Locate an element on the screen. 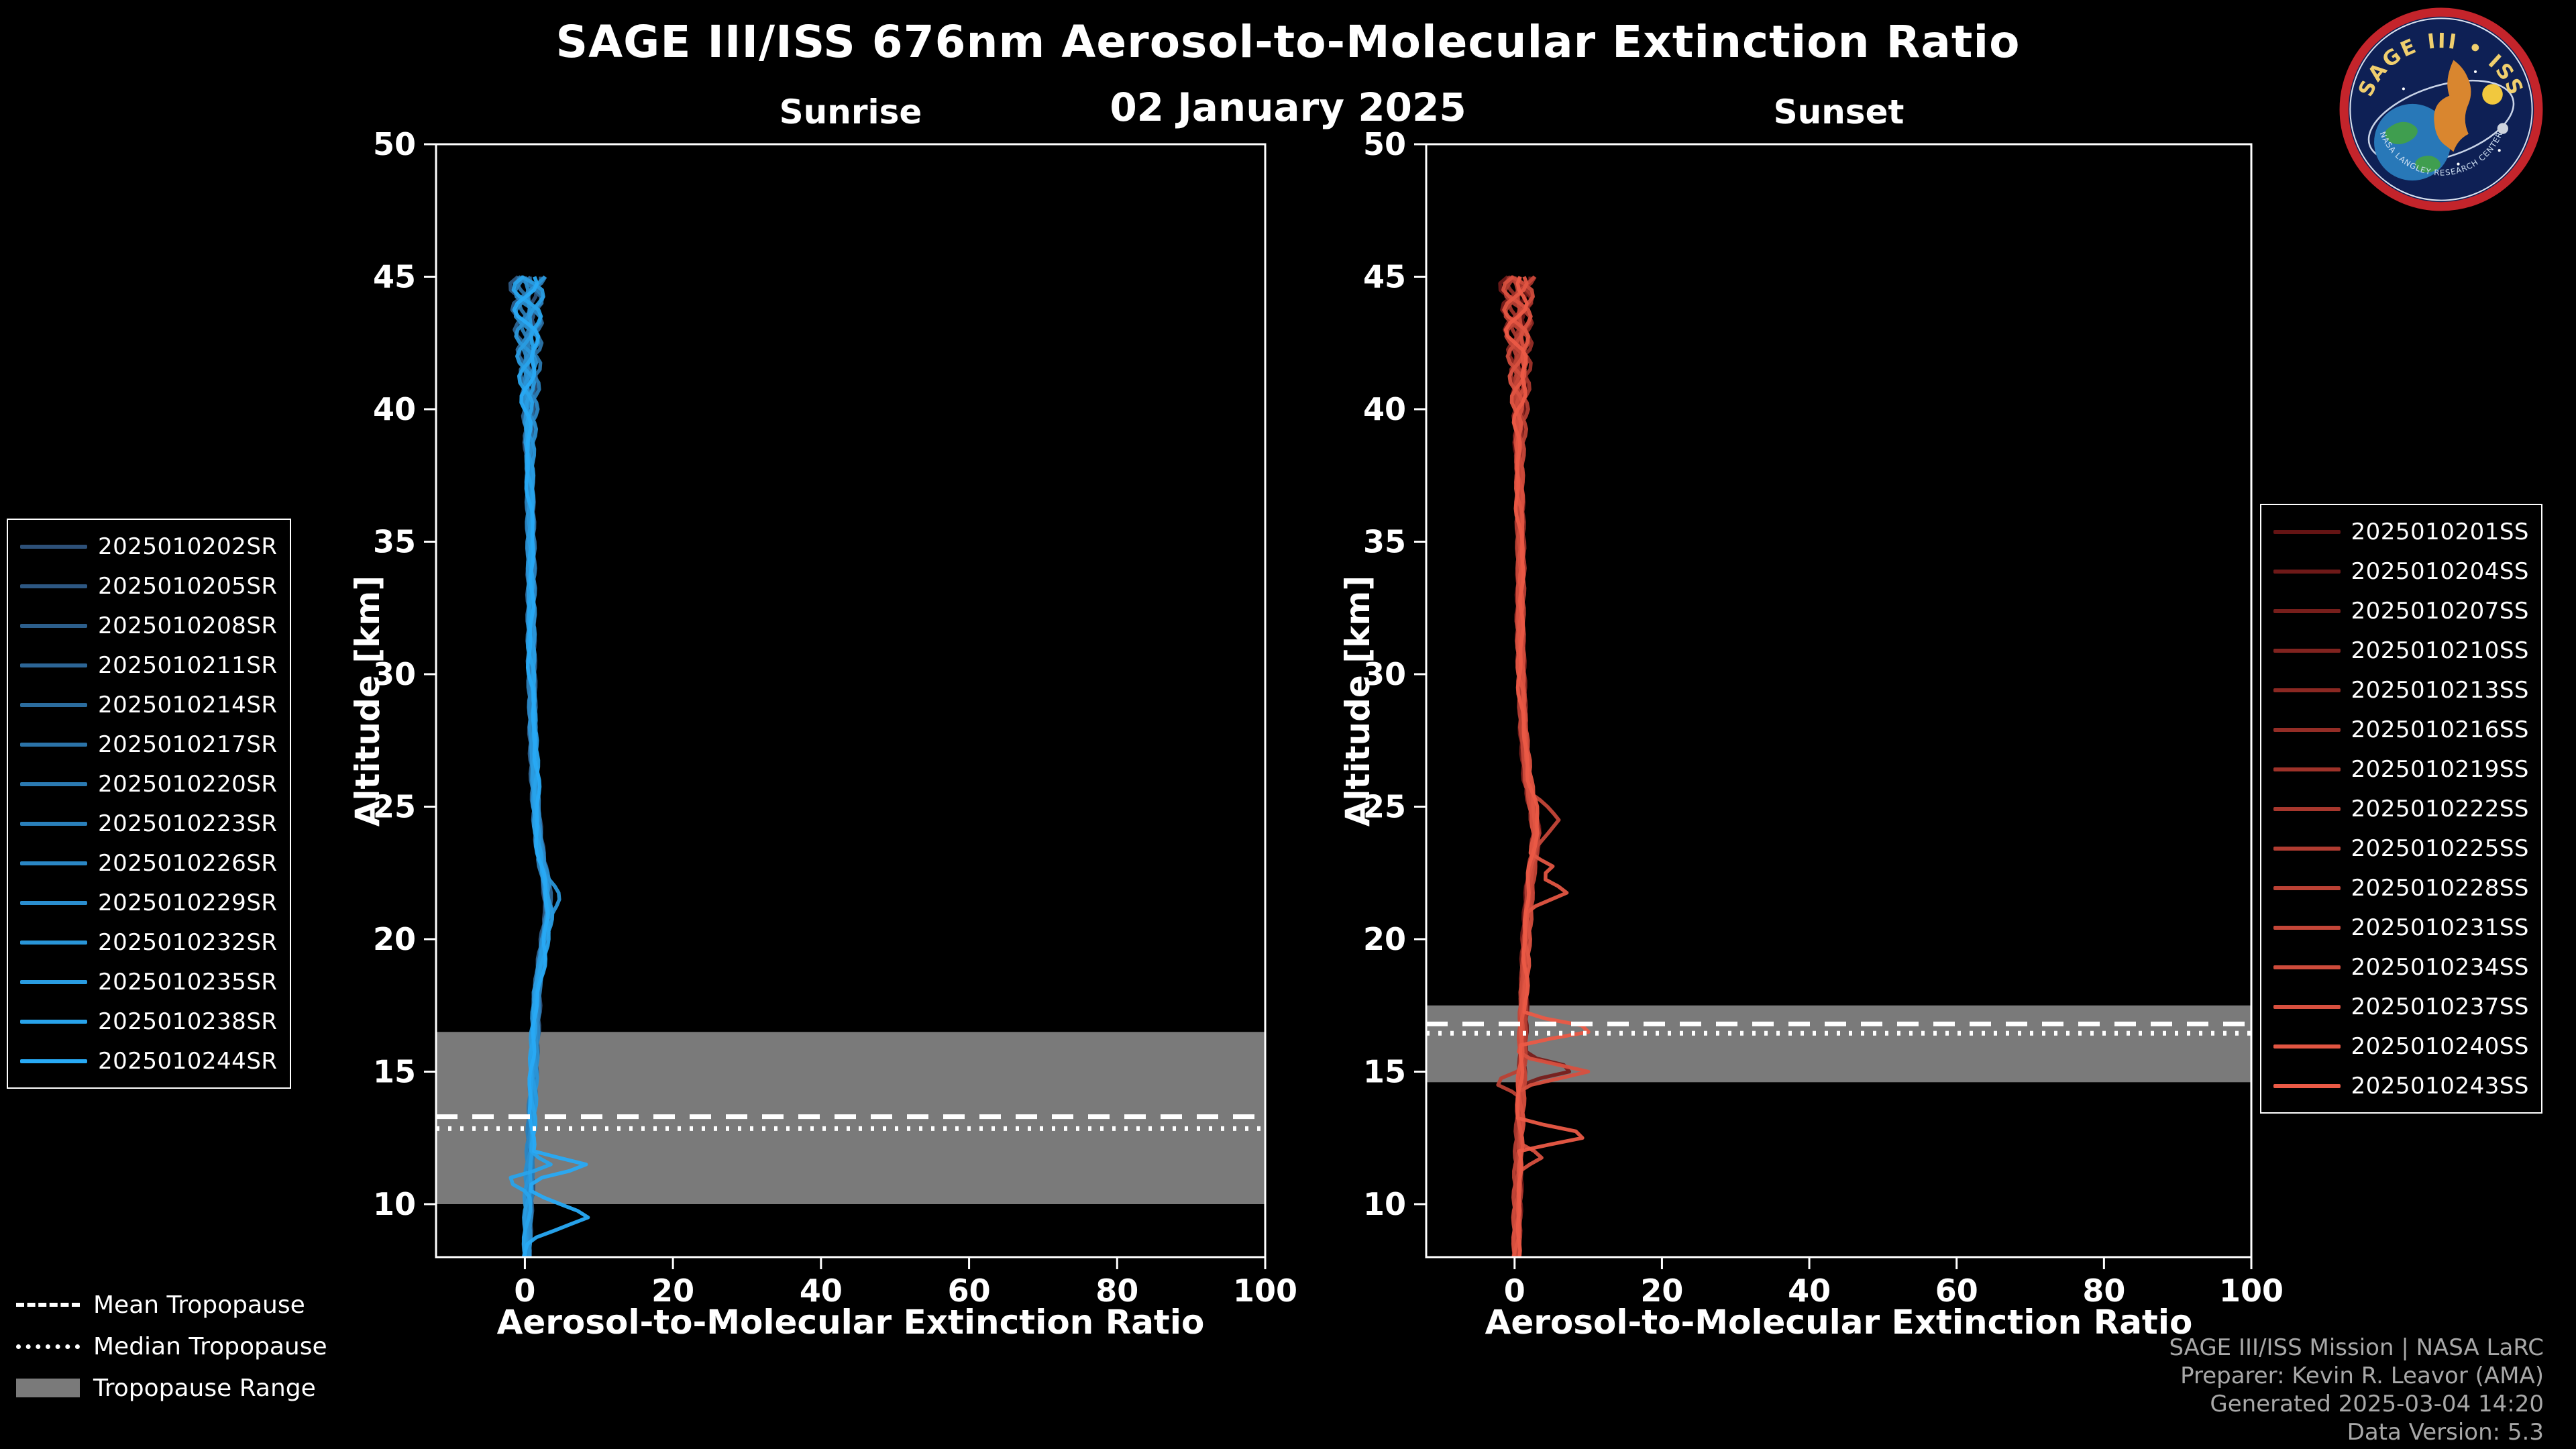 The width and height of the screenshot is (2576, 1449). moon-icon is located at coordinates (2502, 128).